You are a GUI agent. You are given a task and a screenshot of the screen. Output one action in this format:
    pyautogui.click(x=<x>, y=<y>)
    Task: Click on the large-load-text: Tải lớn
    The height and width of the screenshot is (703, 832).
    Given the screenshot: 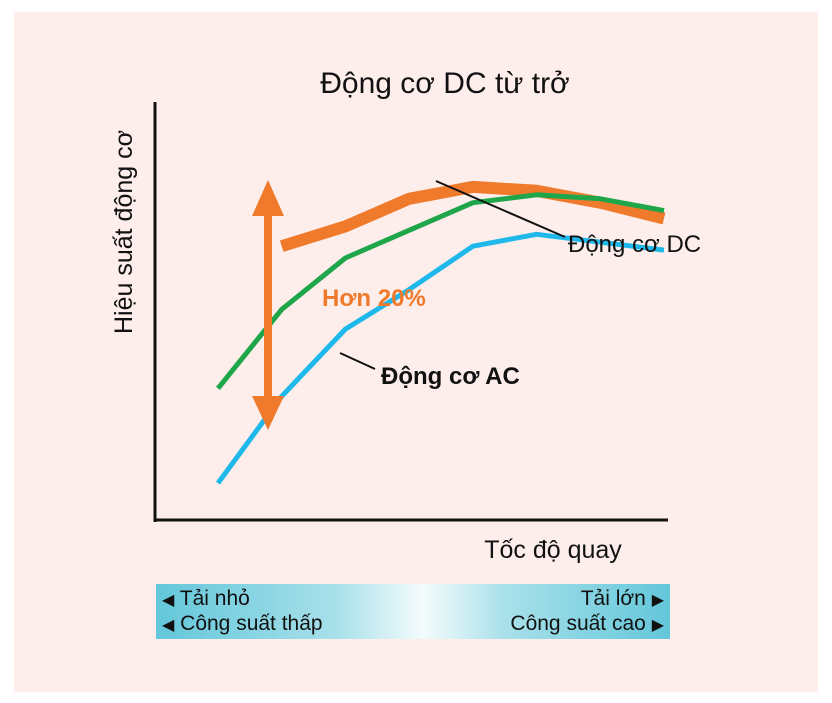 What is the action you would take?
    pyautogui.click(x=613, y=598)
    